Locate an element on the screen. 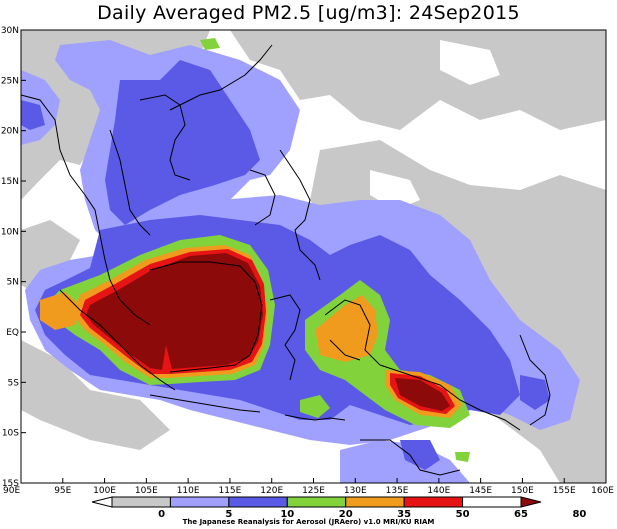 The height and width of the screenshot is (529, 617). colorbar-right-arrow is located at coordinates (531, 502).